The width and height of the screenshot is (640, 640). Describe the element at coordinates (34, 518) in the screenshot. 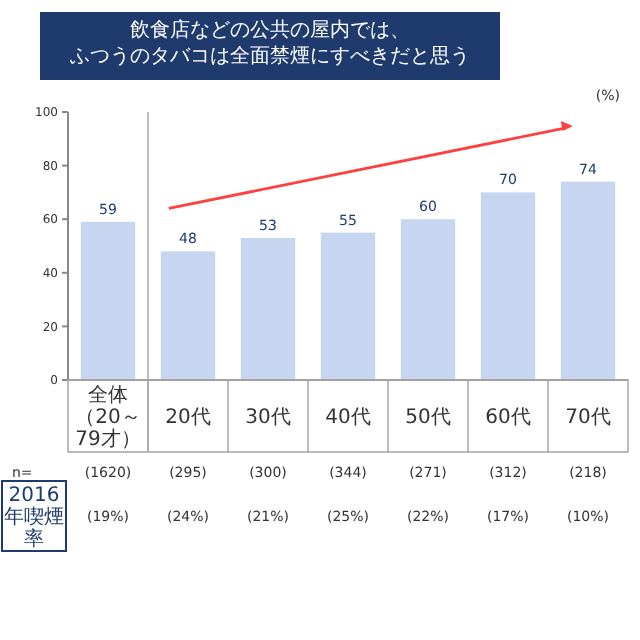

I see `text: 2016年喫煙率` at that location.